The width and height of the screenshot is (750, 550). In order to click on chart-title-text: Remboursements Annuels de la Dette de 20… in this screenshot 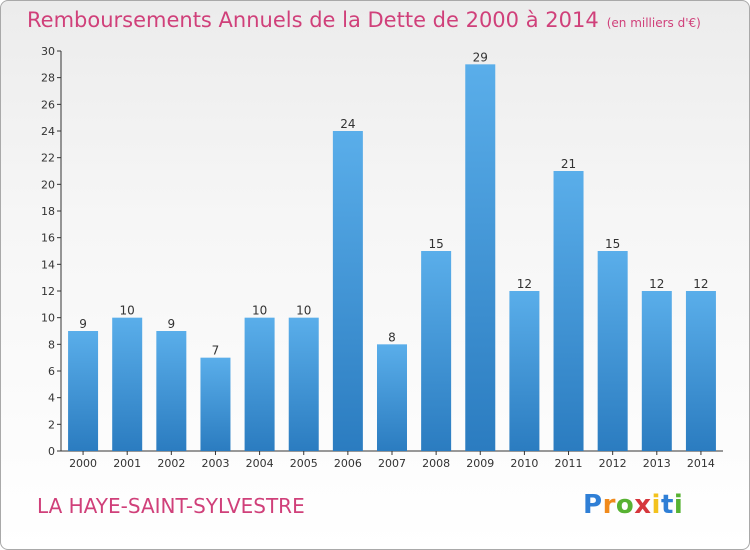, I will do `click(313, 20)`.